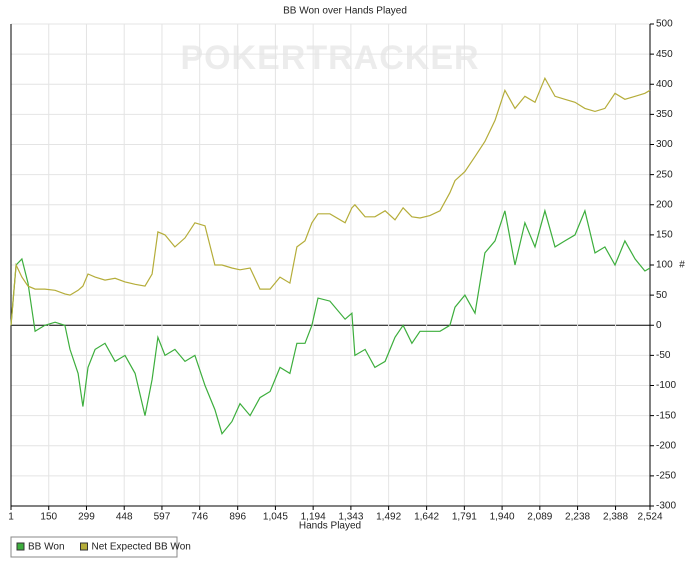  What do you see at coordinates (662, 295) in the screenshot?
I see `y-tick-label: 50` at bounding box center [662, 295].